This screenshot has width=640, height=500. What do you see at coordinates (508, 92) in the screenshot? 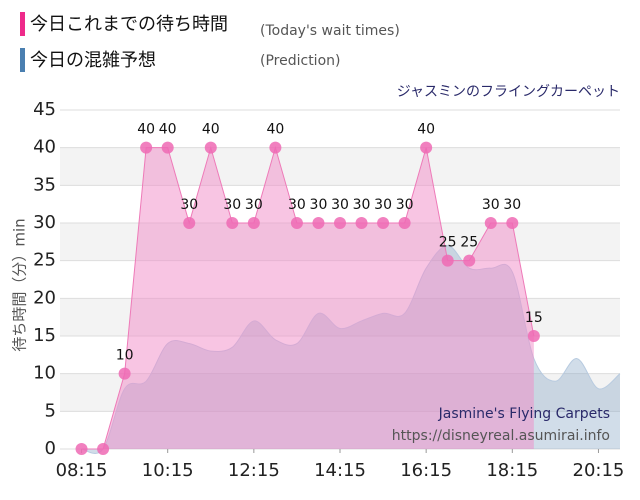
I see `subtitle: ジャスミンのフライングカーペット` at bounding box center [508, 92].